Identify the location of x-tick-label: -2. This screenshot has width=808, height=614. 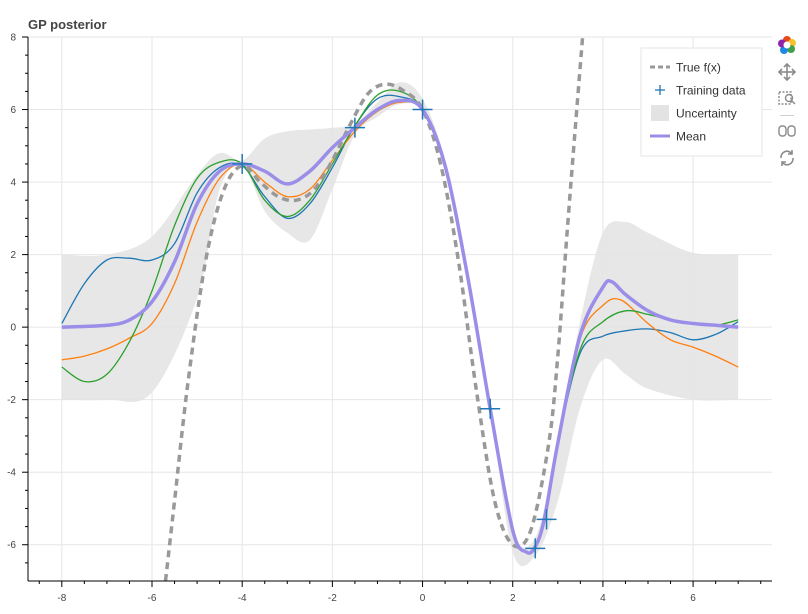
(332, 598).